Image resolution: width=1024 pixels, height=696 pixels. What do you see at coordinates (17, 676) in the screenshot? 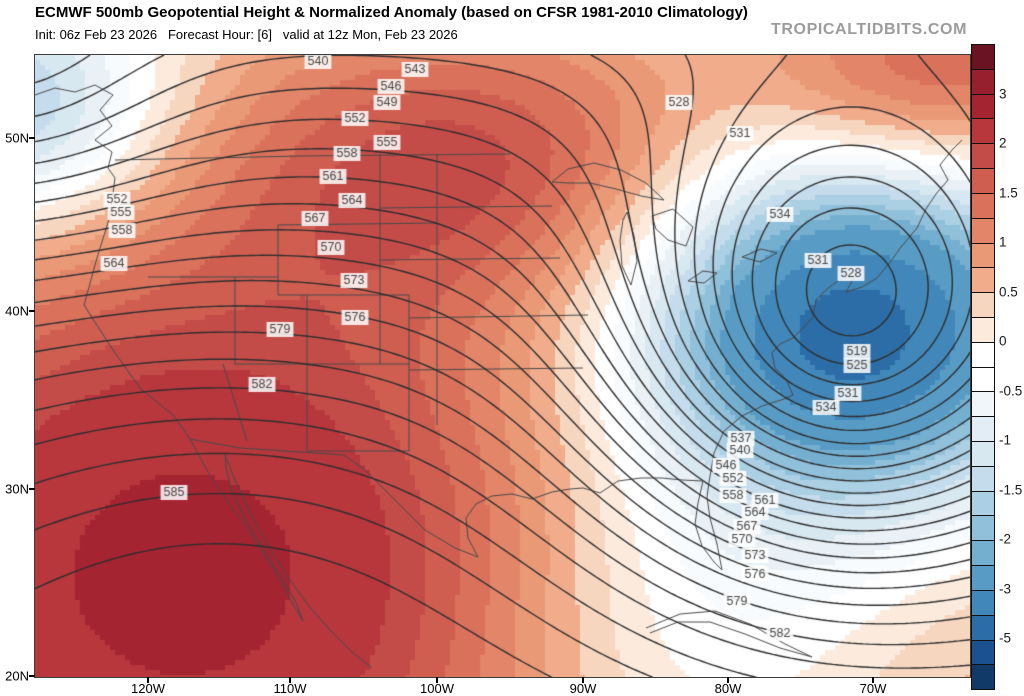
I see `lat-tick-label: 20N` at bounding box center [17, 676].